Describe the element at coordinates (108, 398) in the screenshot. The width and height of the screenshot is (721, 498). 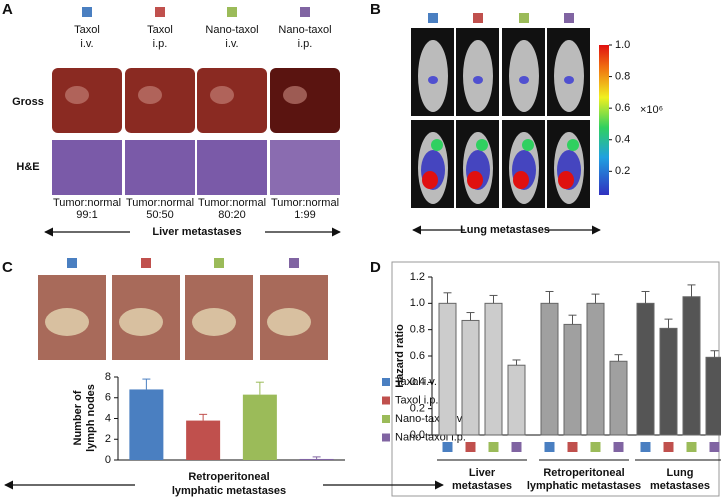
I see `y-tick-label: 6` at that location.